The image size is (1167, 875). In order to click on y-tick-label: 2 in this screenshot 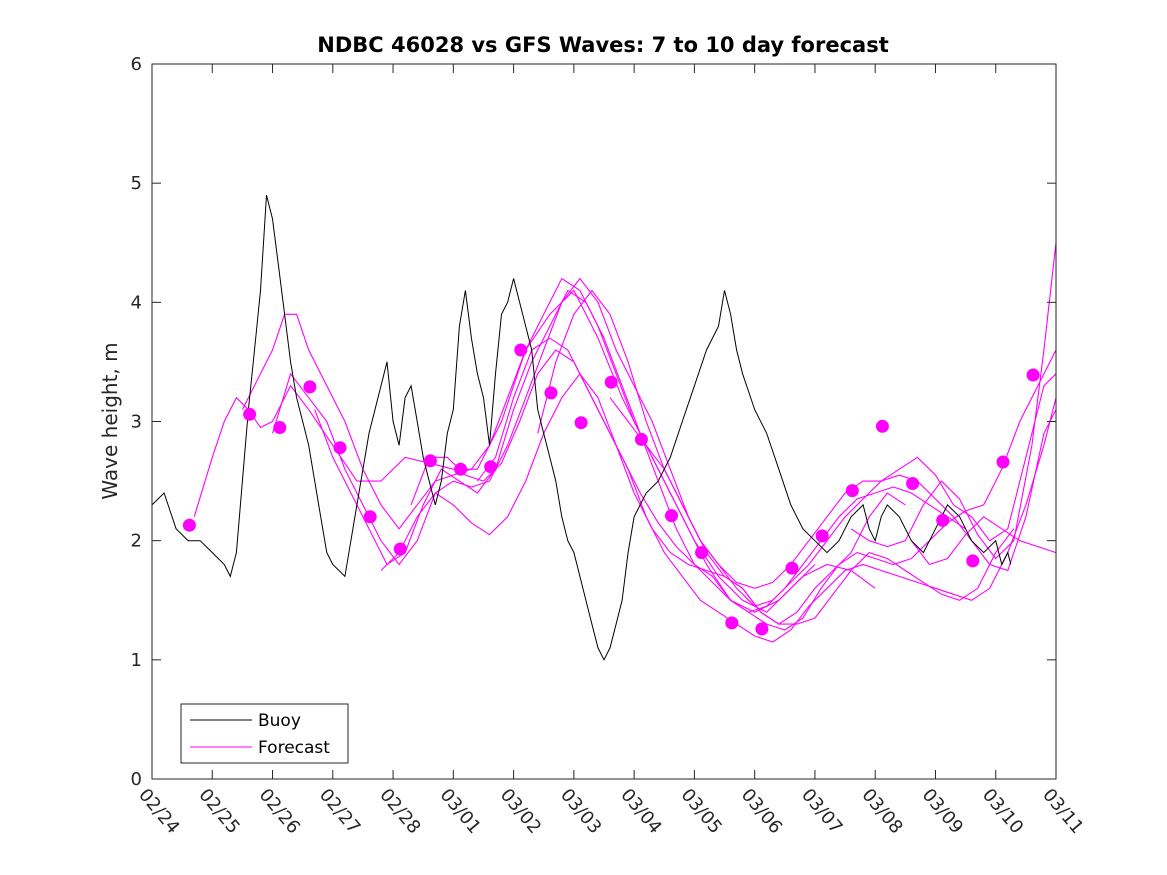, I will do `click(136, 541)`.